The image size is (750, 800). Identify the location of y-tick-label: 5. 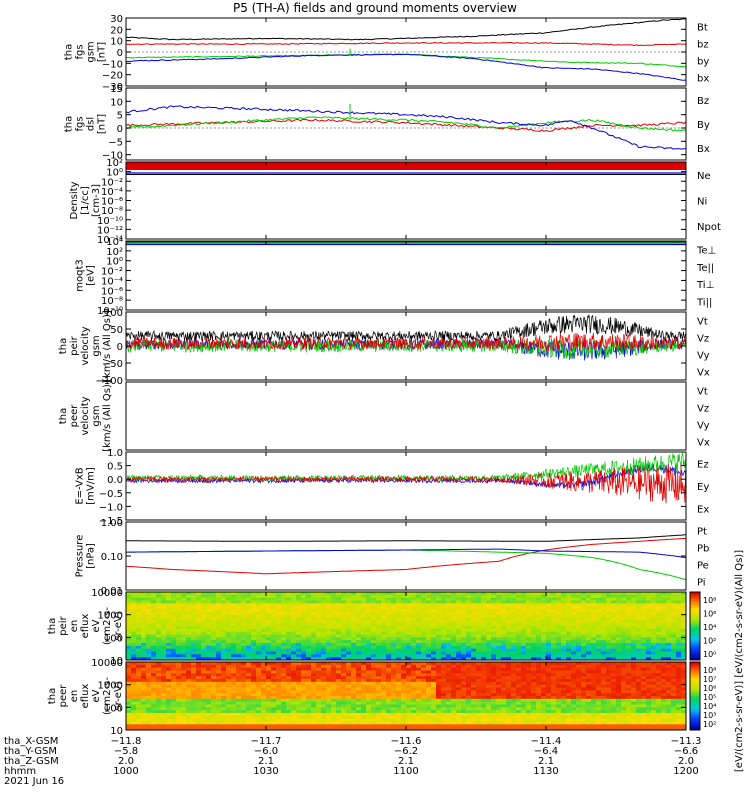
(120, 116).